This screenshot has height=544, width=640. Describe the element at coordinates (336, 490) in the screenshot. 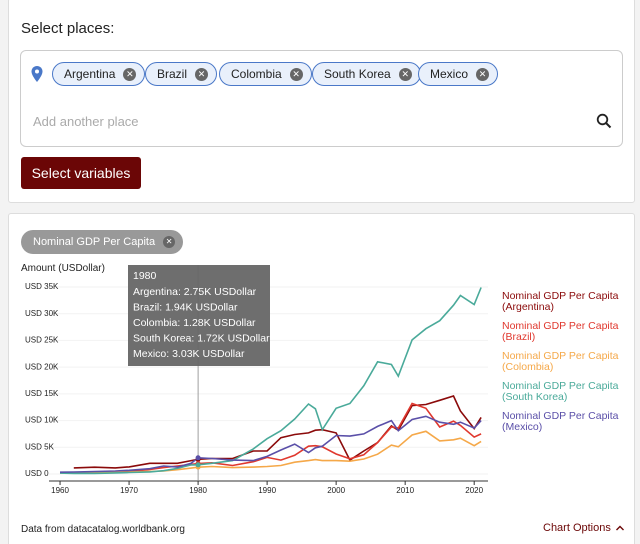

I see `x-tick-label: 2000` at that location.